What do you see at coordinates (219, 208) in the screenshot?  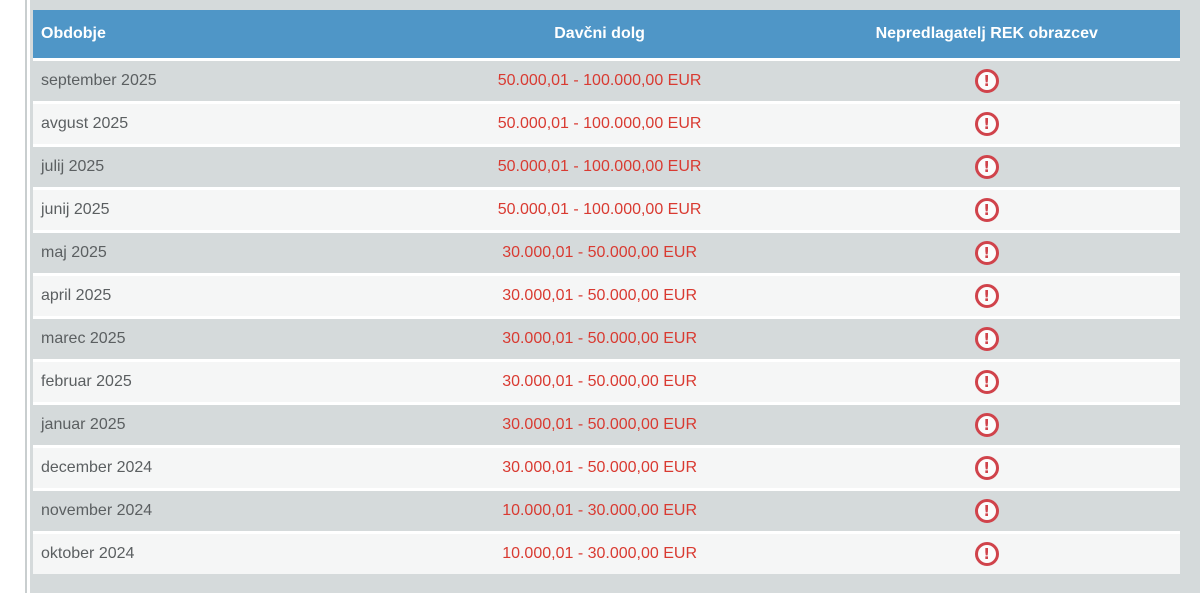 I see `period-cell: junij 2025` at bounding box center [219, 208].